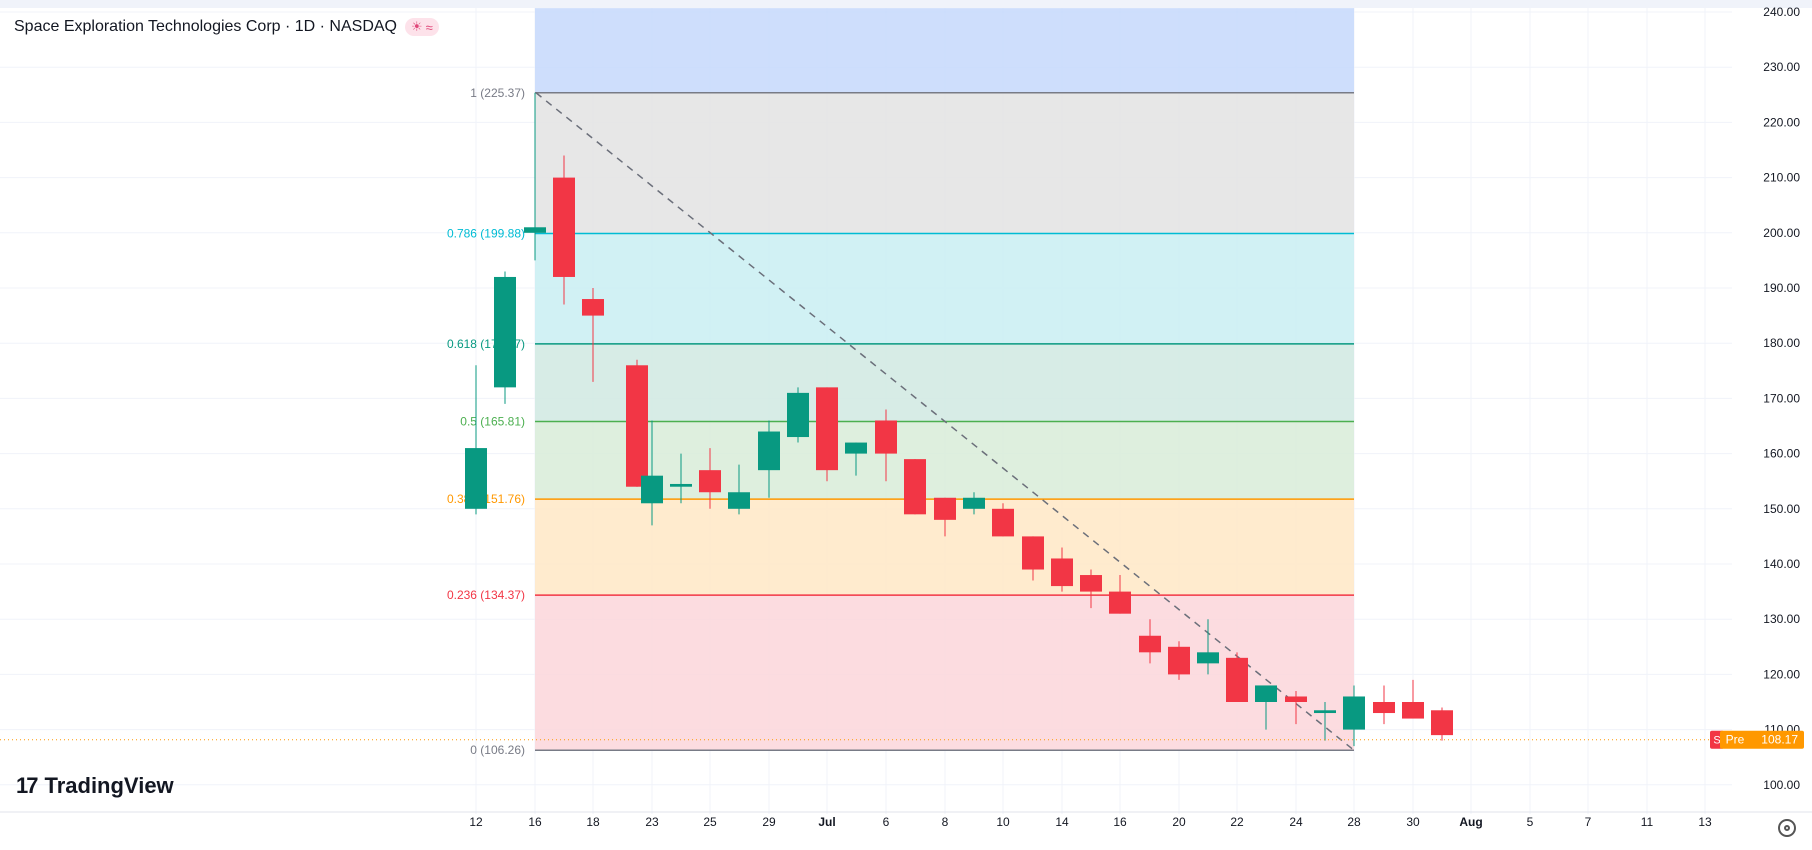 The image size is (1812, 850). What do you see at coordinates (1716, 741) in the screenshot?
I see `session-marker-letter: S` at bounding box center [1716, 741].